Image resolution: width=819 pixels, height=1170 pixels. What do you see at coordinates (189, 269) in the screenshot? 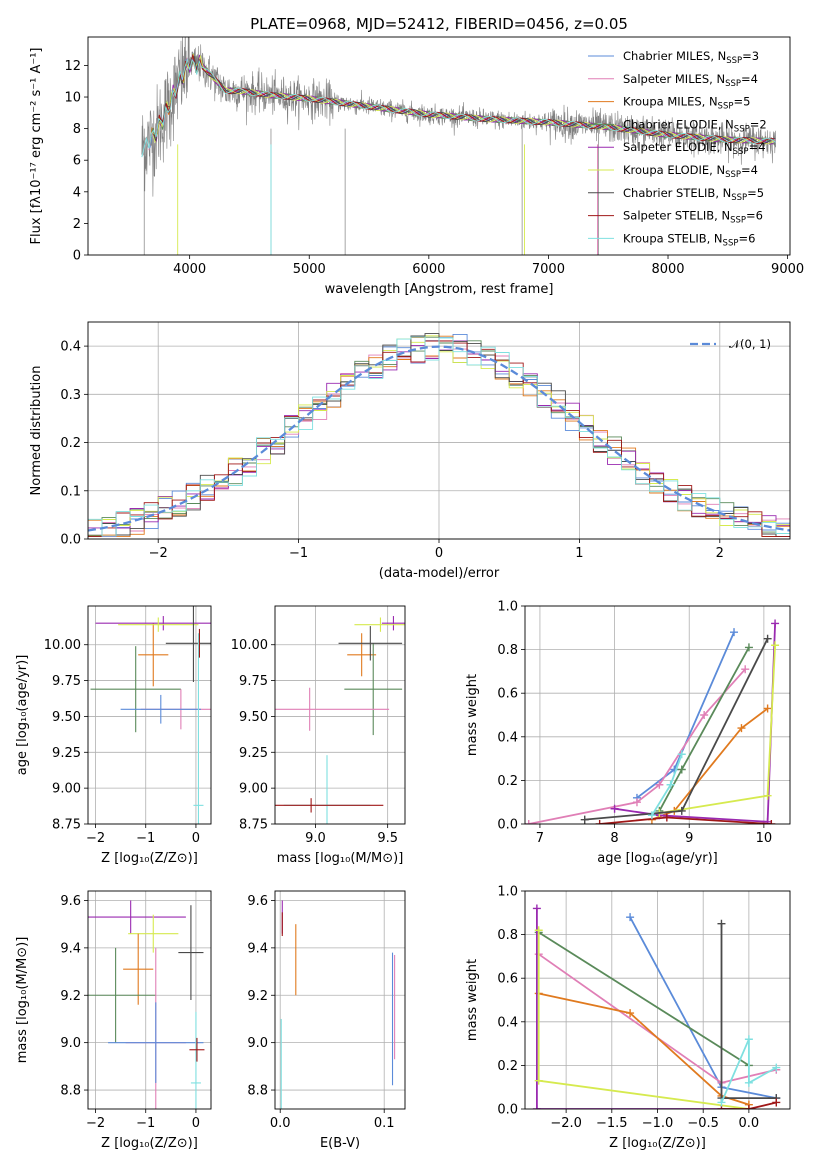
I see `x-tick-label: 4000` at bounding box center [189, 269].